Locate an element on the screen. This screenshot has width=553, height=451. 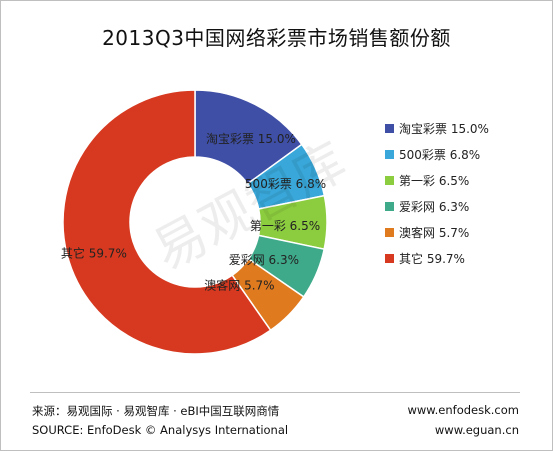
legend-label: 澳客网 5.7% is located at coordinates (434, 233).